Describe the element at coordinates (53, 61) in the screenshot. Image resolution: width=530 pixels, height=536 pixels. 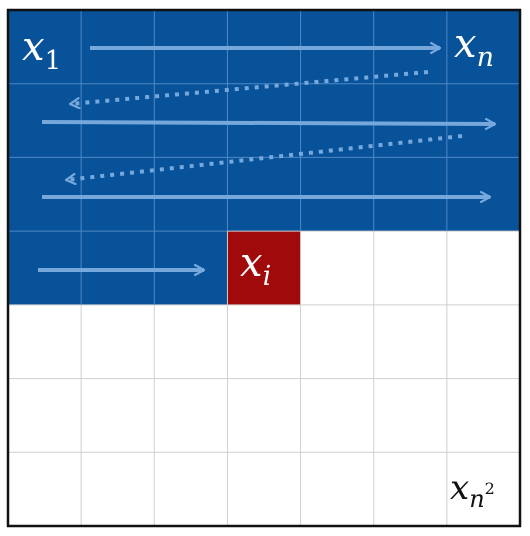
I see `label-first-sub: 1` at that location.